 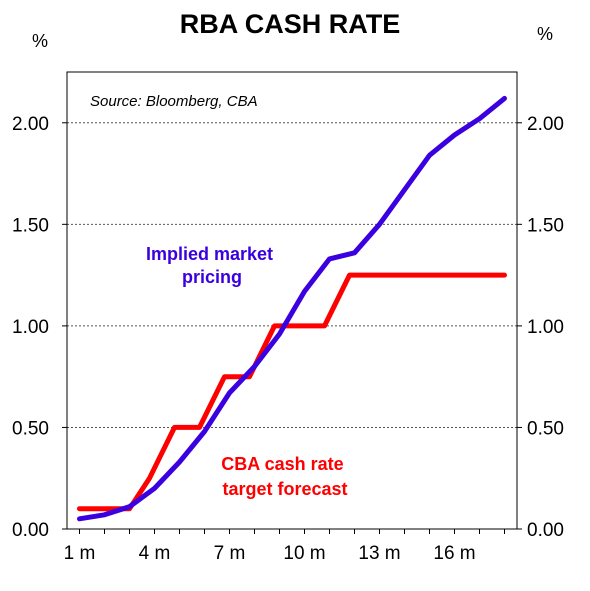 I want to click on y-tick-label-right: 0.00, so click(x=545, y=530).